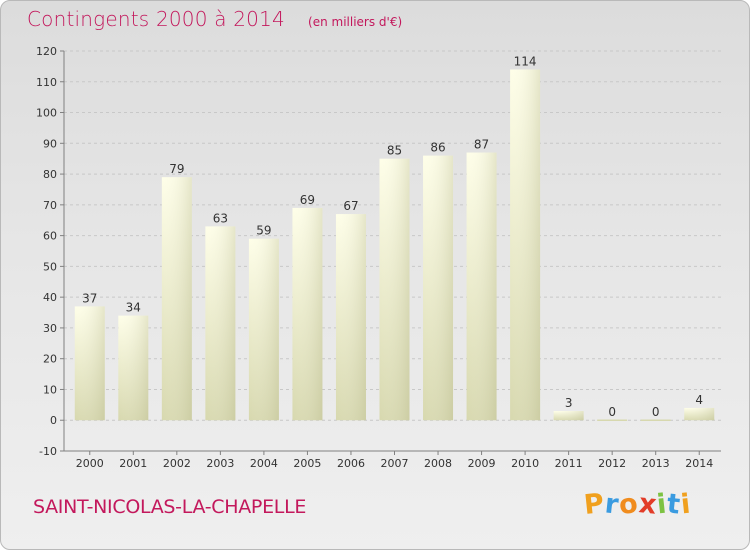 The image size is (750, 550). Describe the element at coordinates (263, 231) in the screenshot. I see `data-label: 59` at that location.